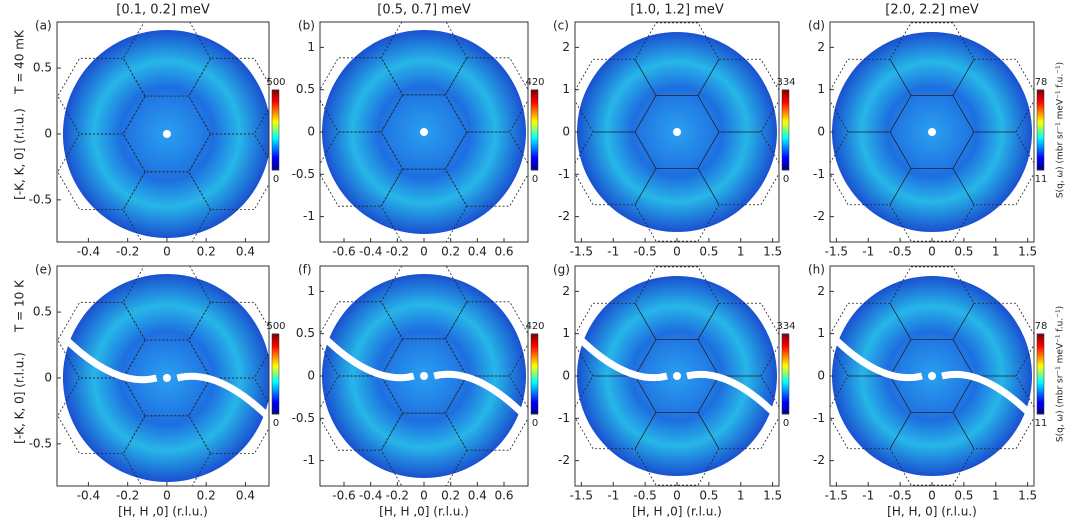  Describe the element at coordinates (43, 26) in the screenshot. I see `panel-label: (a)` at that location.